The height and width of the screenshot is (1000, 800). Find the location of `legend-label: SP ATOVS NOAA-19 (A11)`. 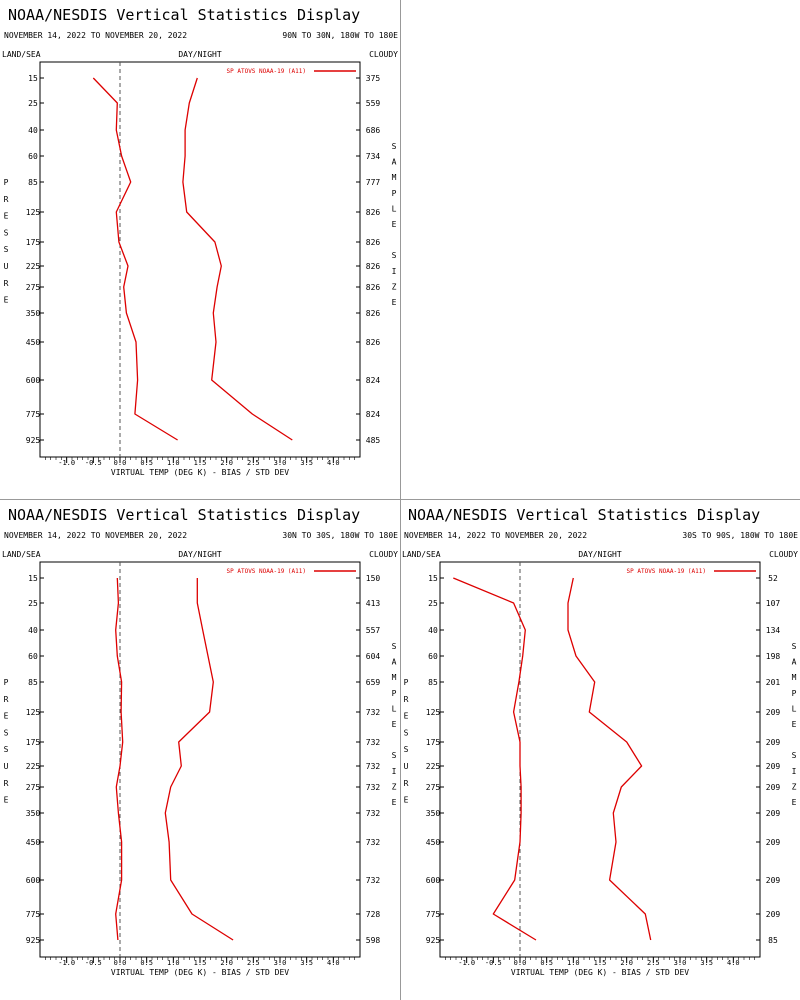

legend-label: SP ATOVS NOAA-19 (A11) is located at coordinates (666, 571).